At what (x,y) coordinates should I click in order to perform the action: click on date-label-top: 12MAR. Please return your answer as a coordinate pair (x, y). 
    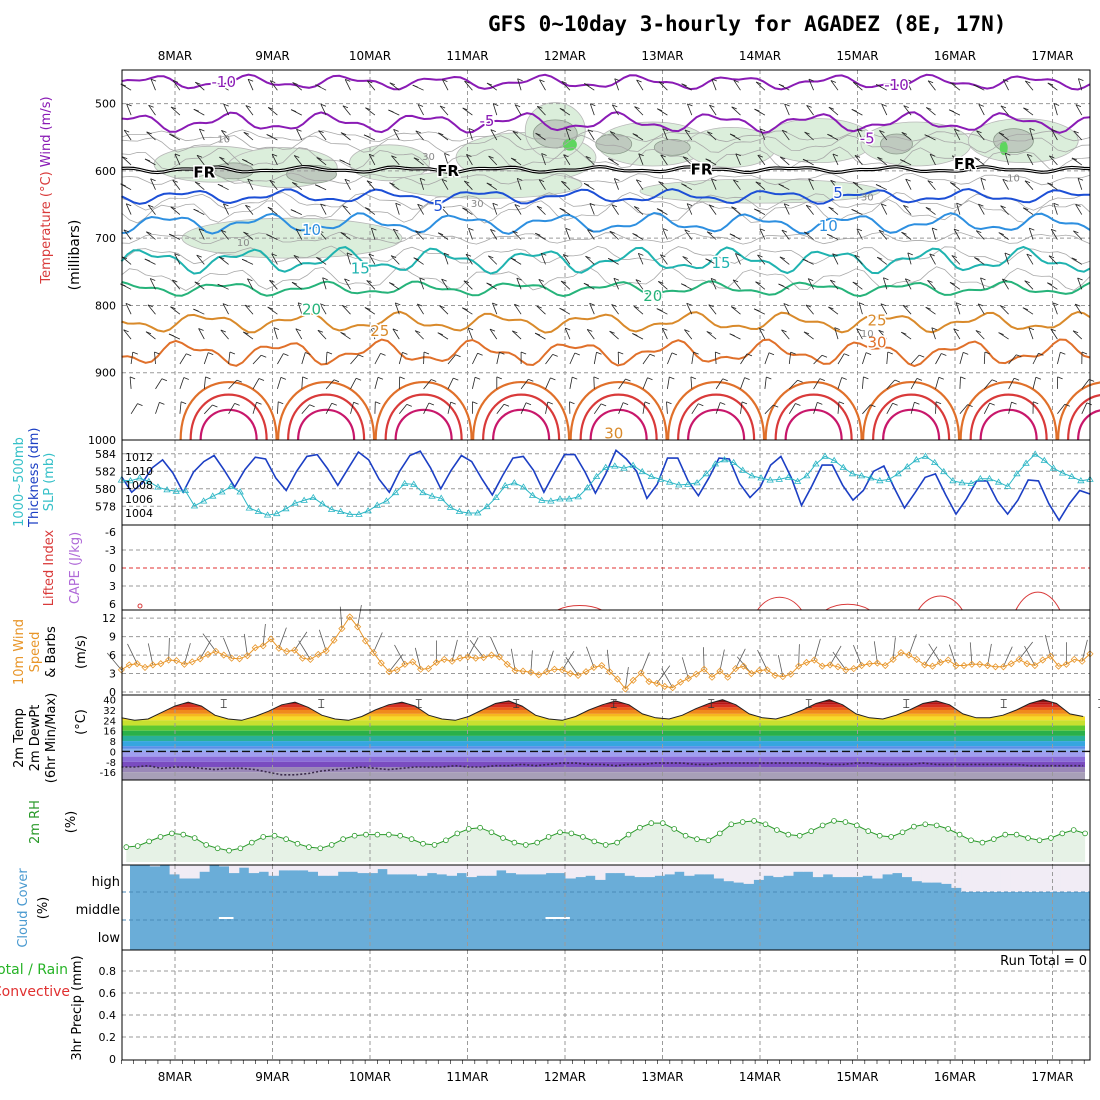
    Looking at the image, I should click on (565, 56).